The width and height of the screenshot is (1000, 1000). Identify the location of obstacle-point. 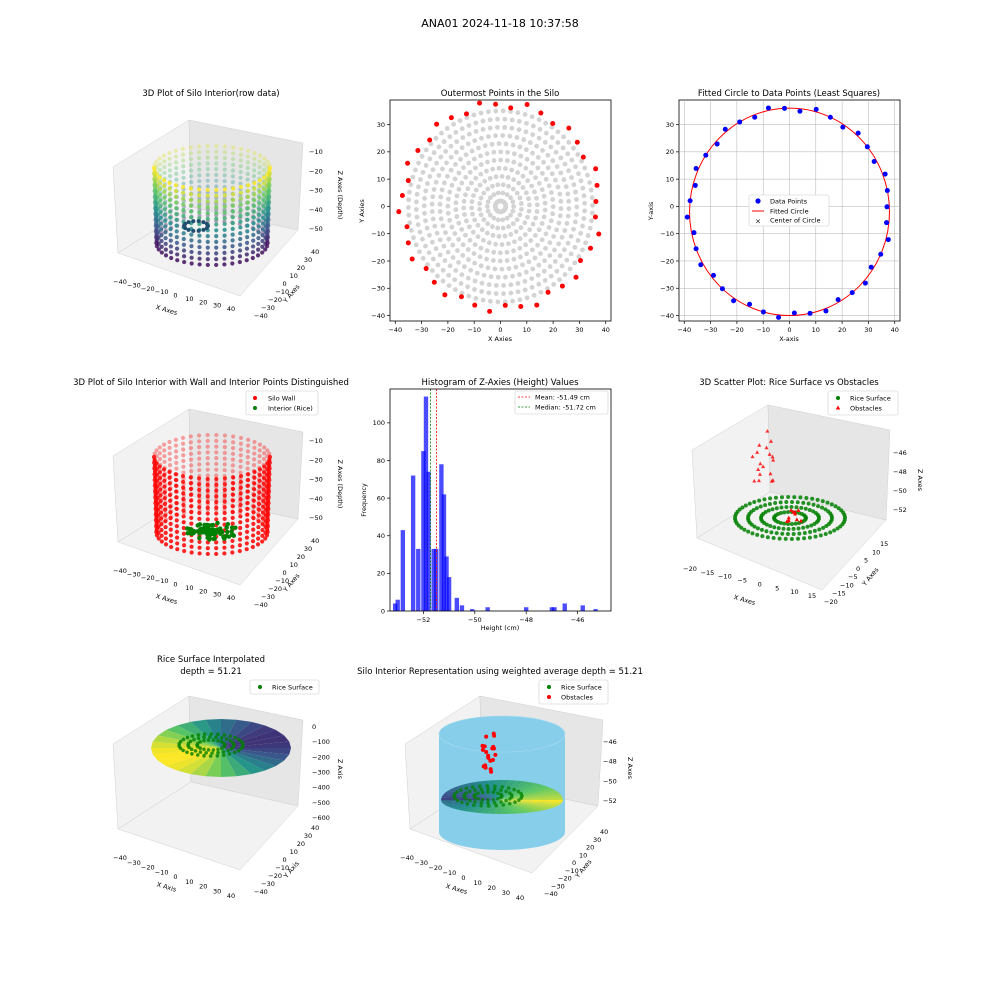
(794, 511).